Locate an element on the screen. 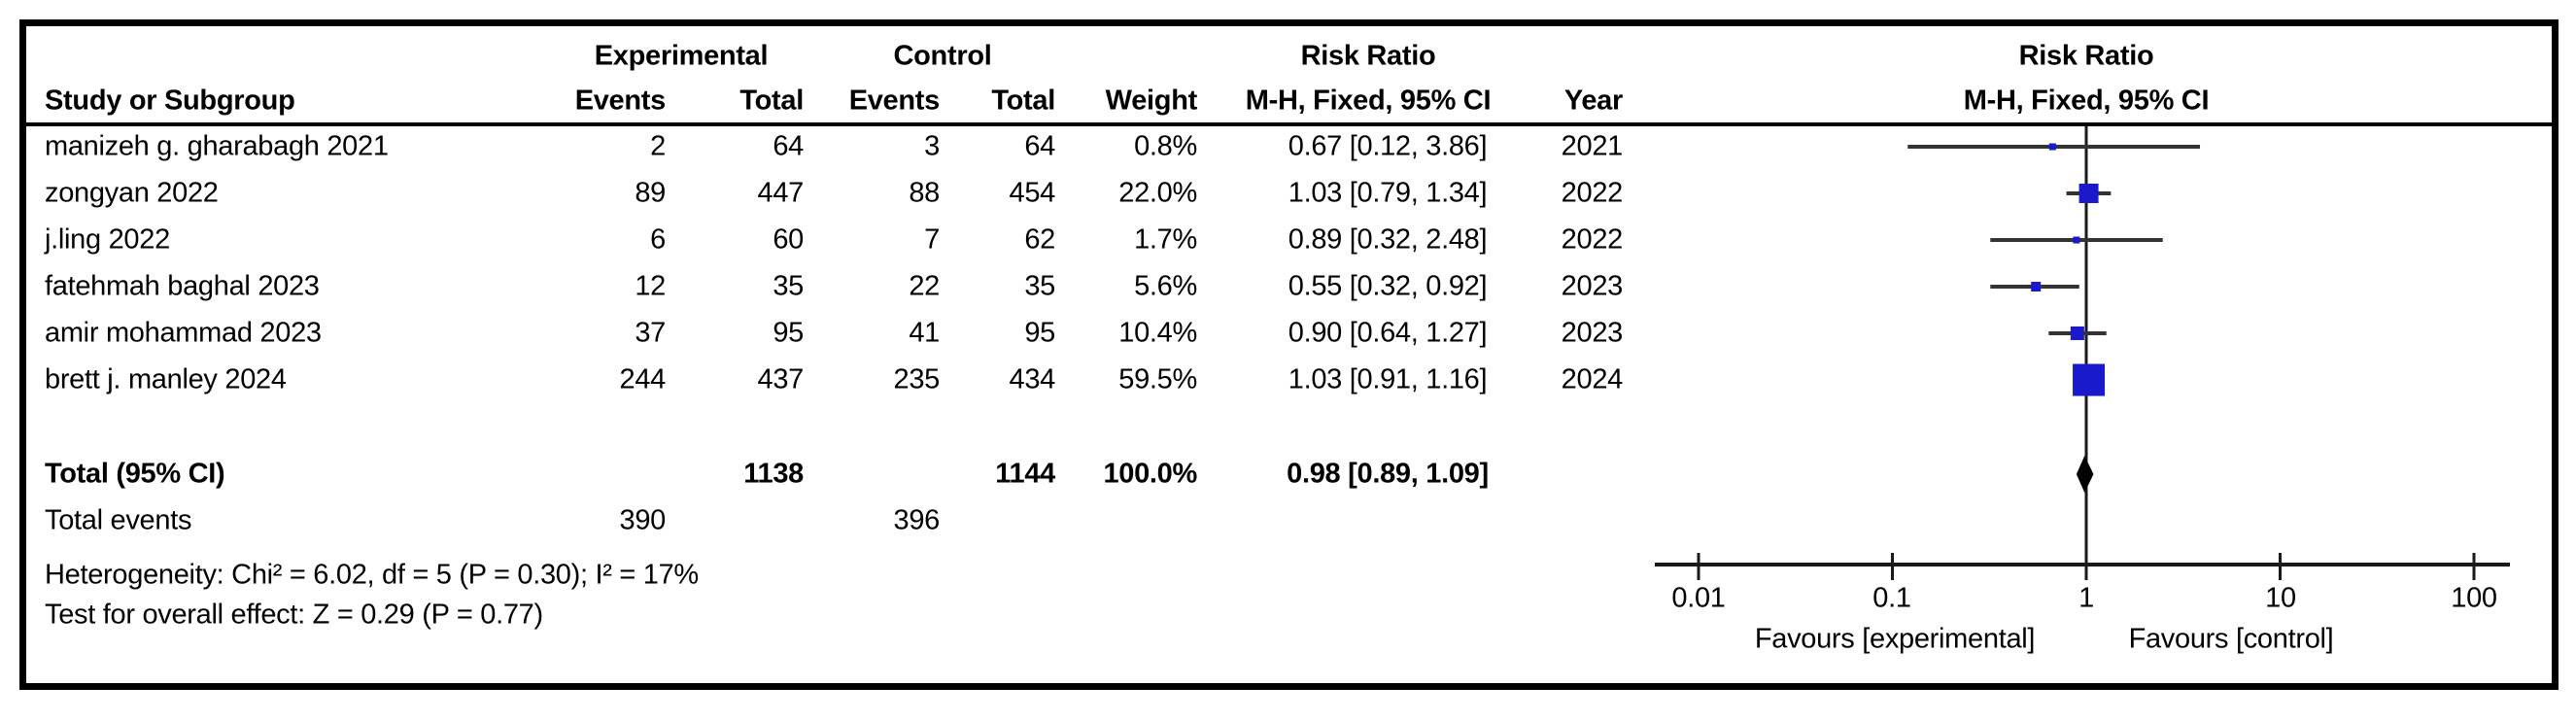  study-name: manizeh g. gharabagh 2021 is located at coordinates (217, 146).